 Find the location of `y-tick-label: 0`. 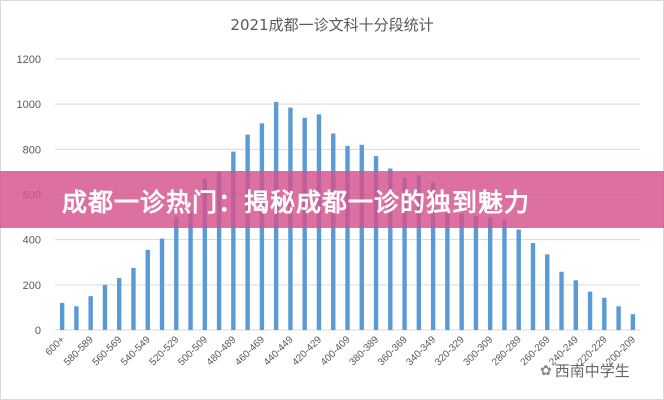

y-tick-label: 0 is located at coordinates (38, 331).